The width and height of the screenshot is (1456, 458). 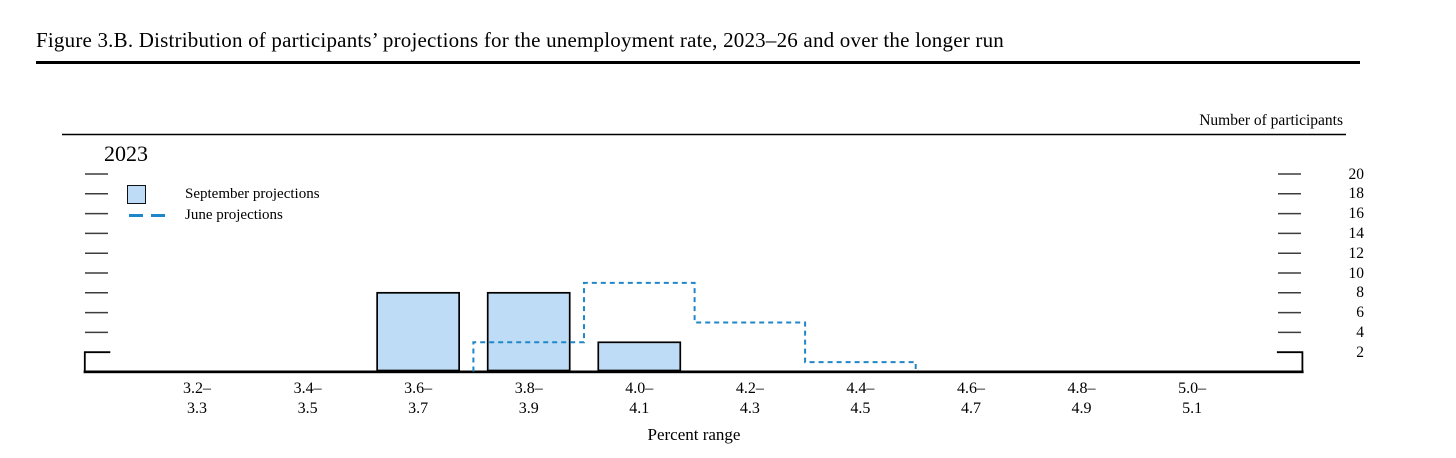 What do you see at coordinates (1271, 120) in the screenshot?
I see `right-axis-title: Number of participants` at bounding box center [1271, 120].